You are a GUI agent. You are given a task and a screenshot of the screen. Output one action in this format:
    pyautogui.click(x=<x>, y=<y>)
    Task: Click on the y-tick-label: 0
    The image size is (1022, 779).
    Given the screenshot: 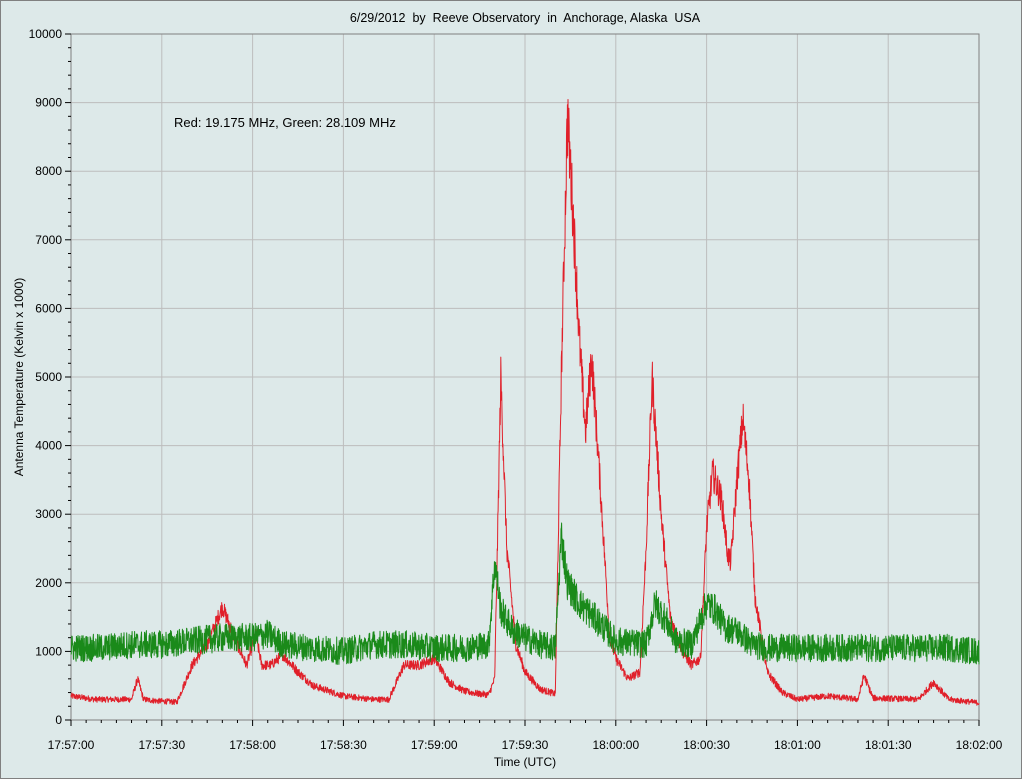 What is the action you would take?
    pyautogui.click(x=58, y=720)
    